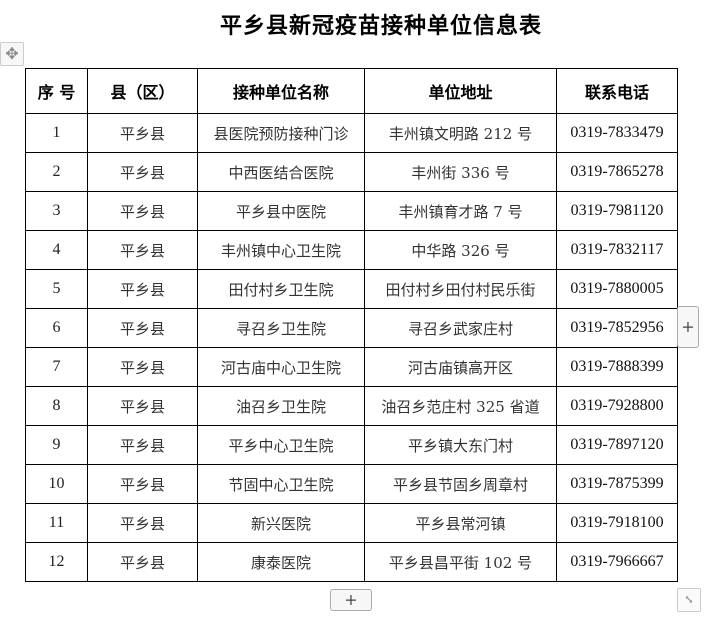 Image resolution: width=722 pixels, height=620 pixels. I want to click on table-row: 5 平乡县 田付村乡卫生院 田付村乡田付村民乐街 0319-7880005, so click(351, 289).